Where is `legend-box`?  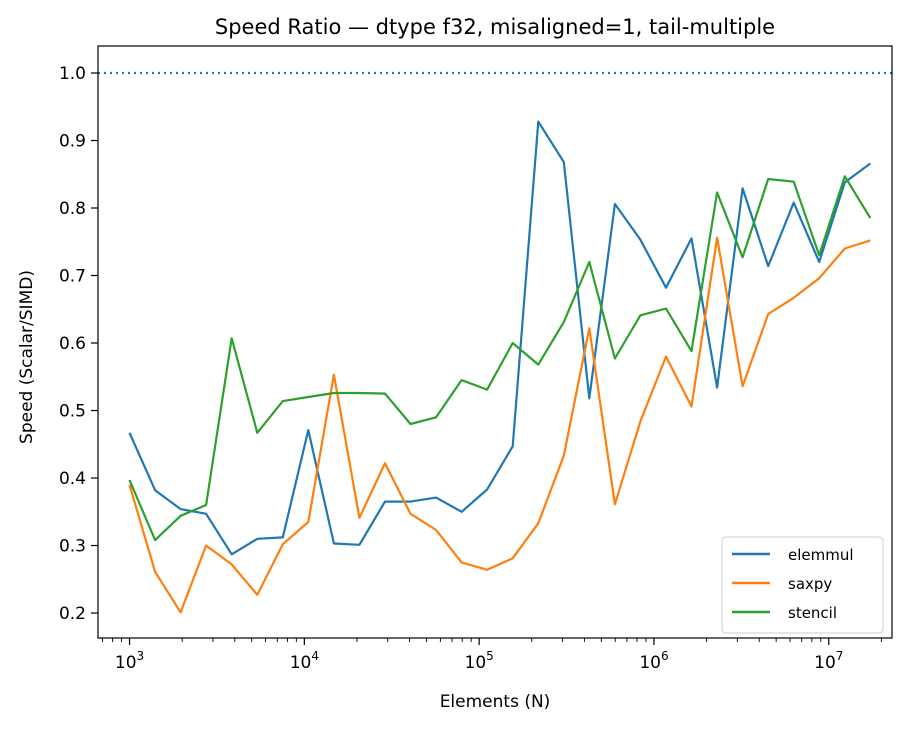 legend-box is located at coordinates (802, 585).